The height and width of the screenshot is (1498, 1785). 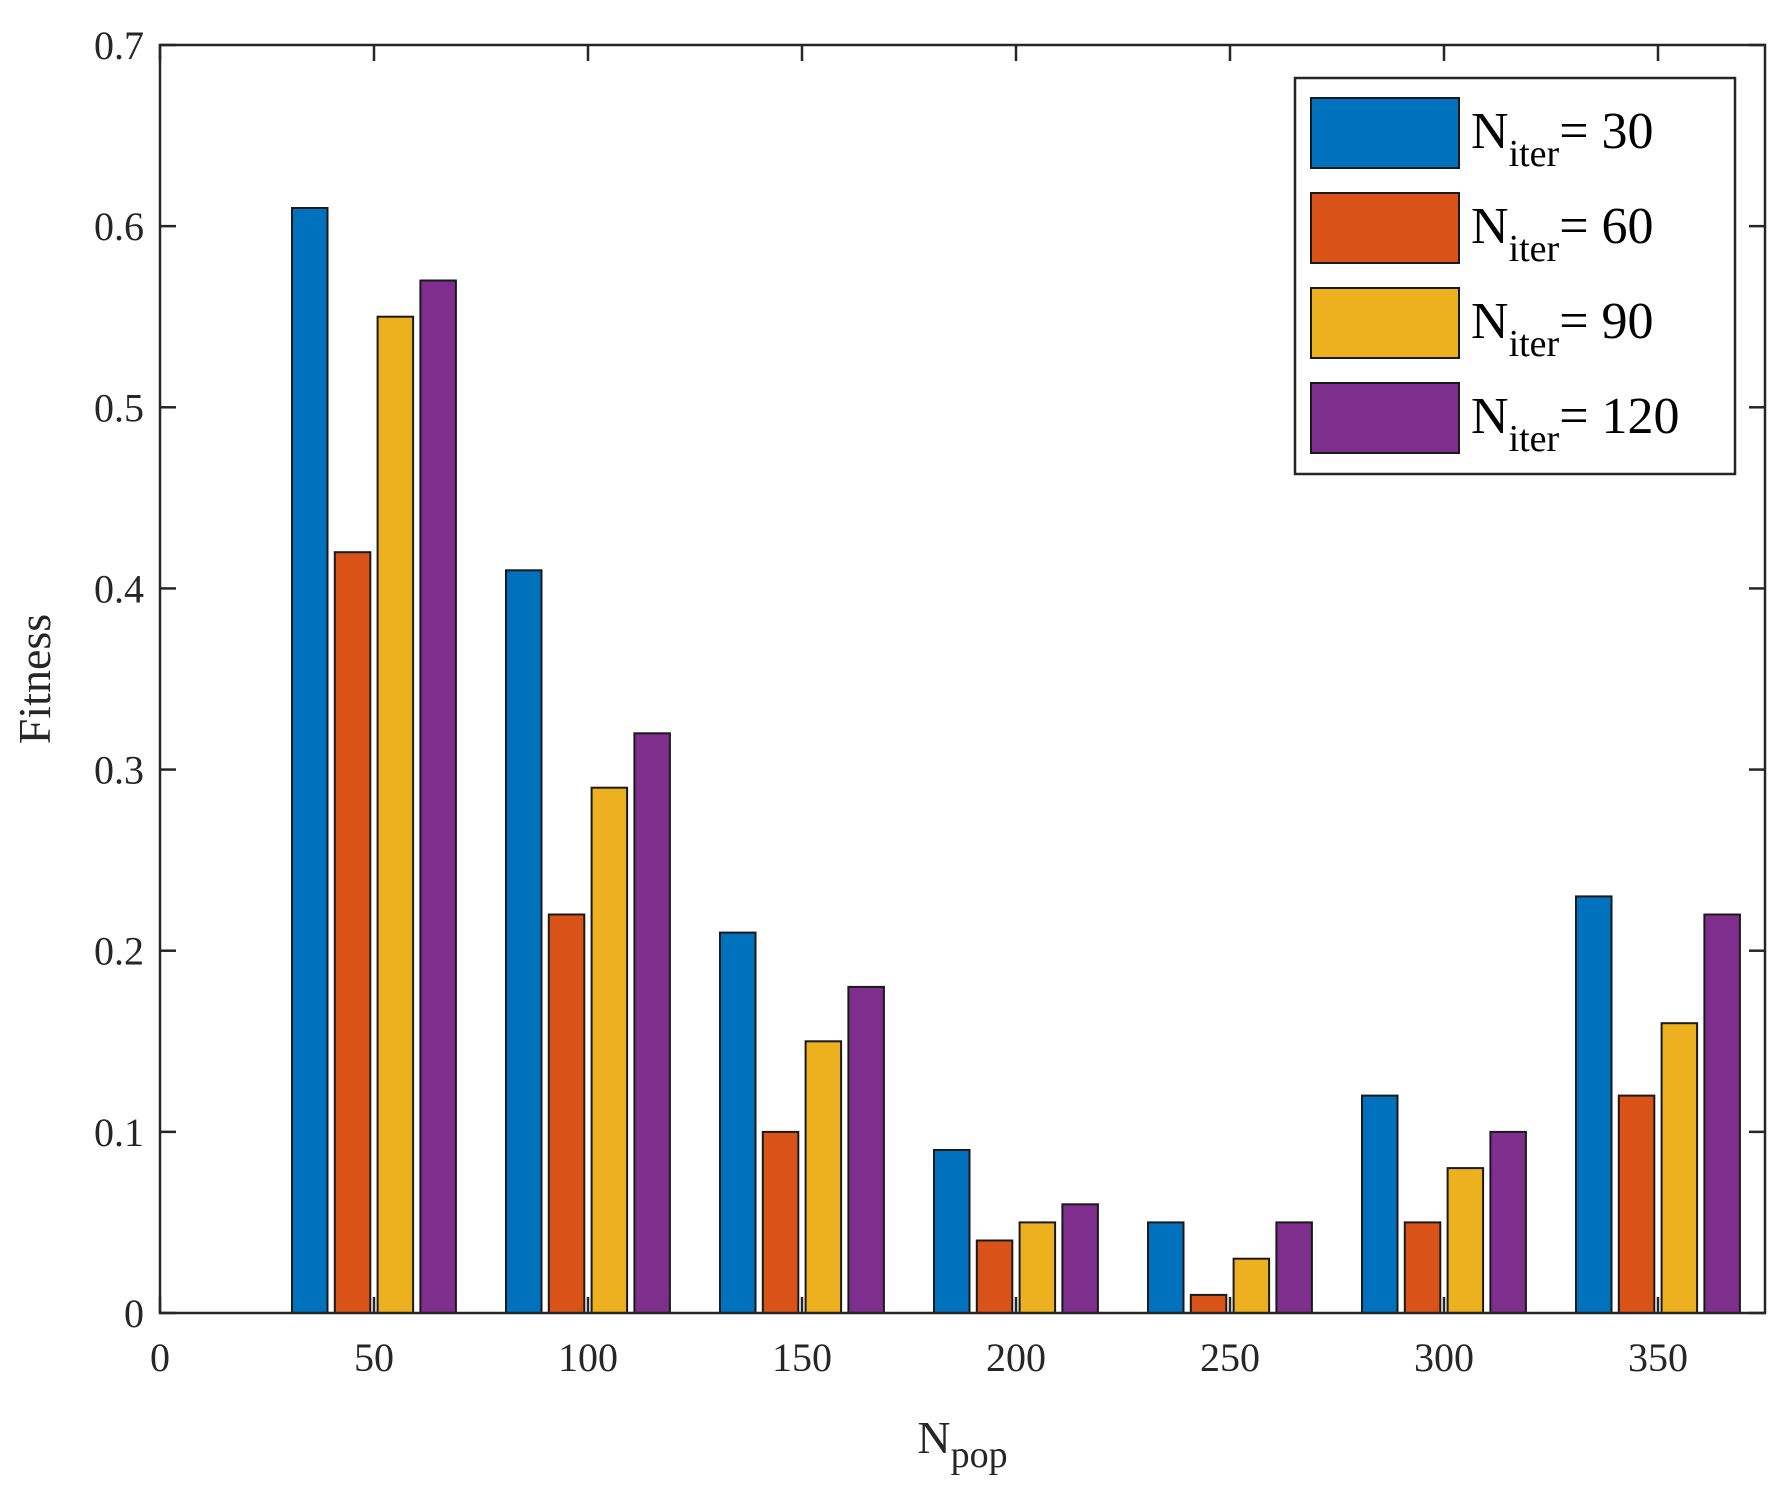 I want to click on x-tick-label: 350, so click(x=1658, y=1357).